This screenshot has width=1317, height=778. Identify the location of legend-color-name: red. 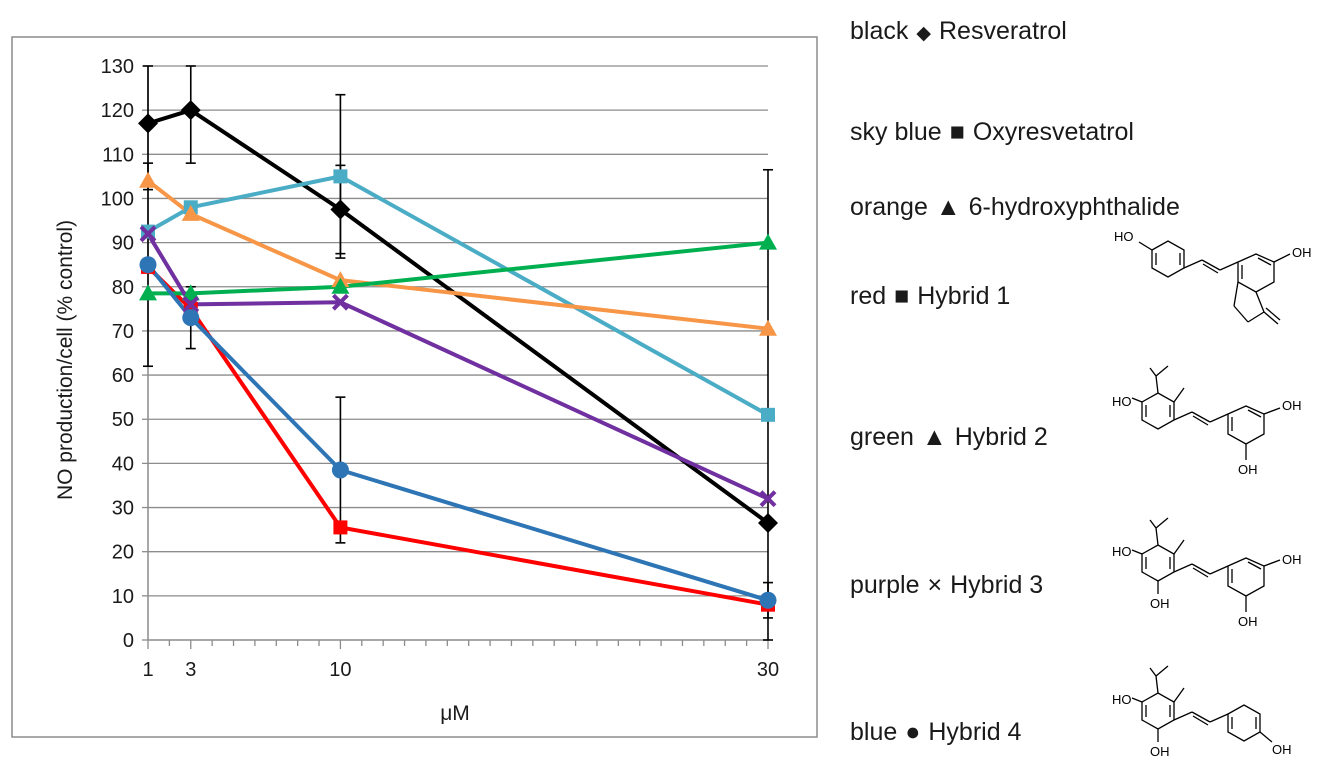
(868, 296).